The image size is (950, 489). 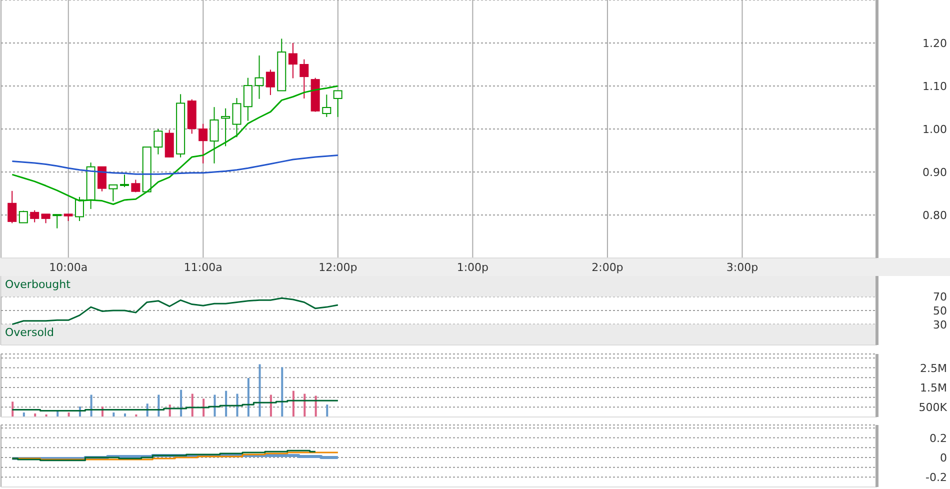 What do you see at coordinates (940, 325) in the screenshot?
I see `y-tick-label: 30` at bounding box center [940, 325].